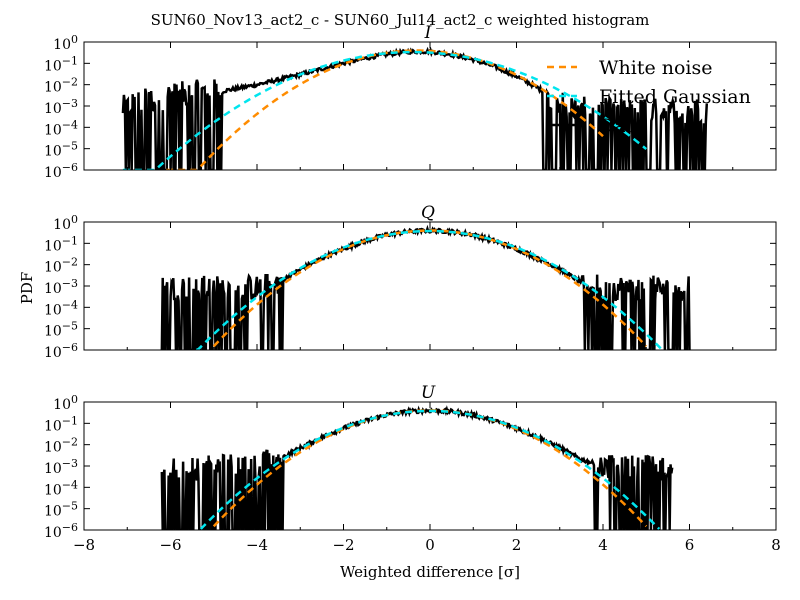 This screenshot has width=800, height=600. I want to click on x-tick-label: 6, so click(690, 545).